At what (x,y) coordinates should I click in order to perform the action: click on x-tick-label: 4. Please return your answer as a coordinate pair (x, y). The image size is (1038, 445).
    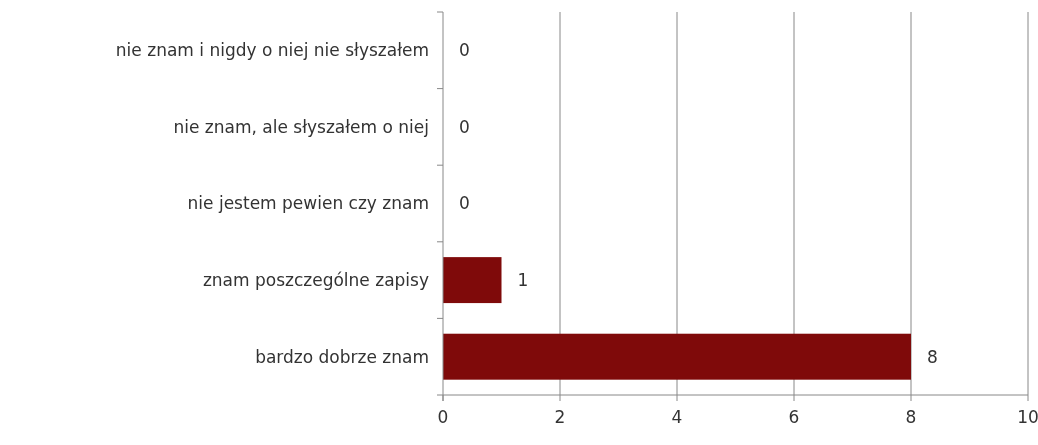
    Looking at the image, I should click on (677, 417).